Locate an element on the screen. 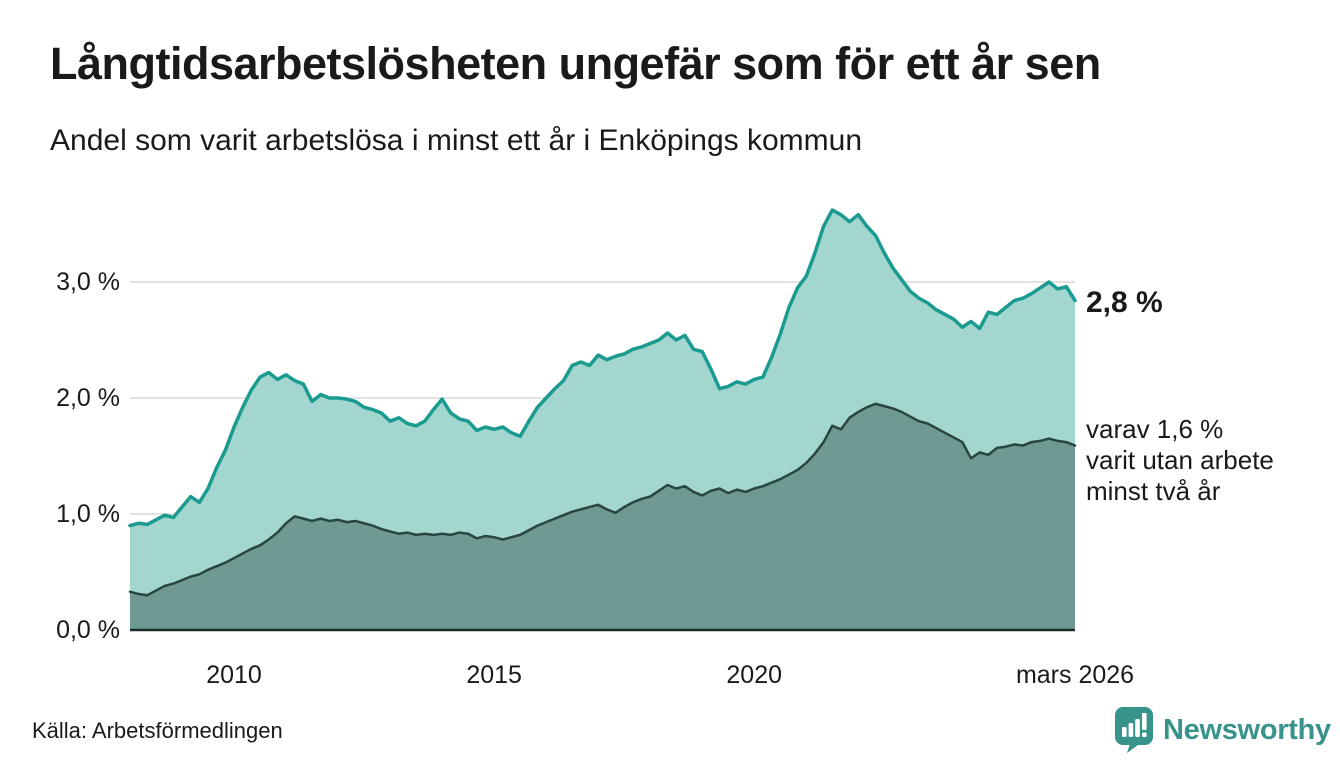 The width and height of the screenshot is (1340, 780). newsworthy-logo: Newsworthy is located at coordinates (1222, 730).